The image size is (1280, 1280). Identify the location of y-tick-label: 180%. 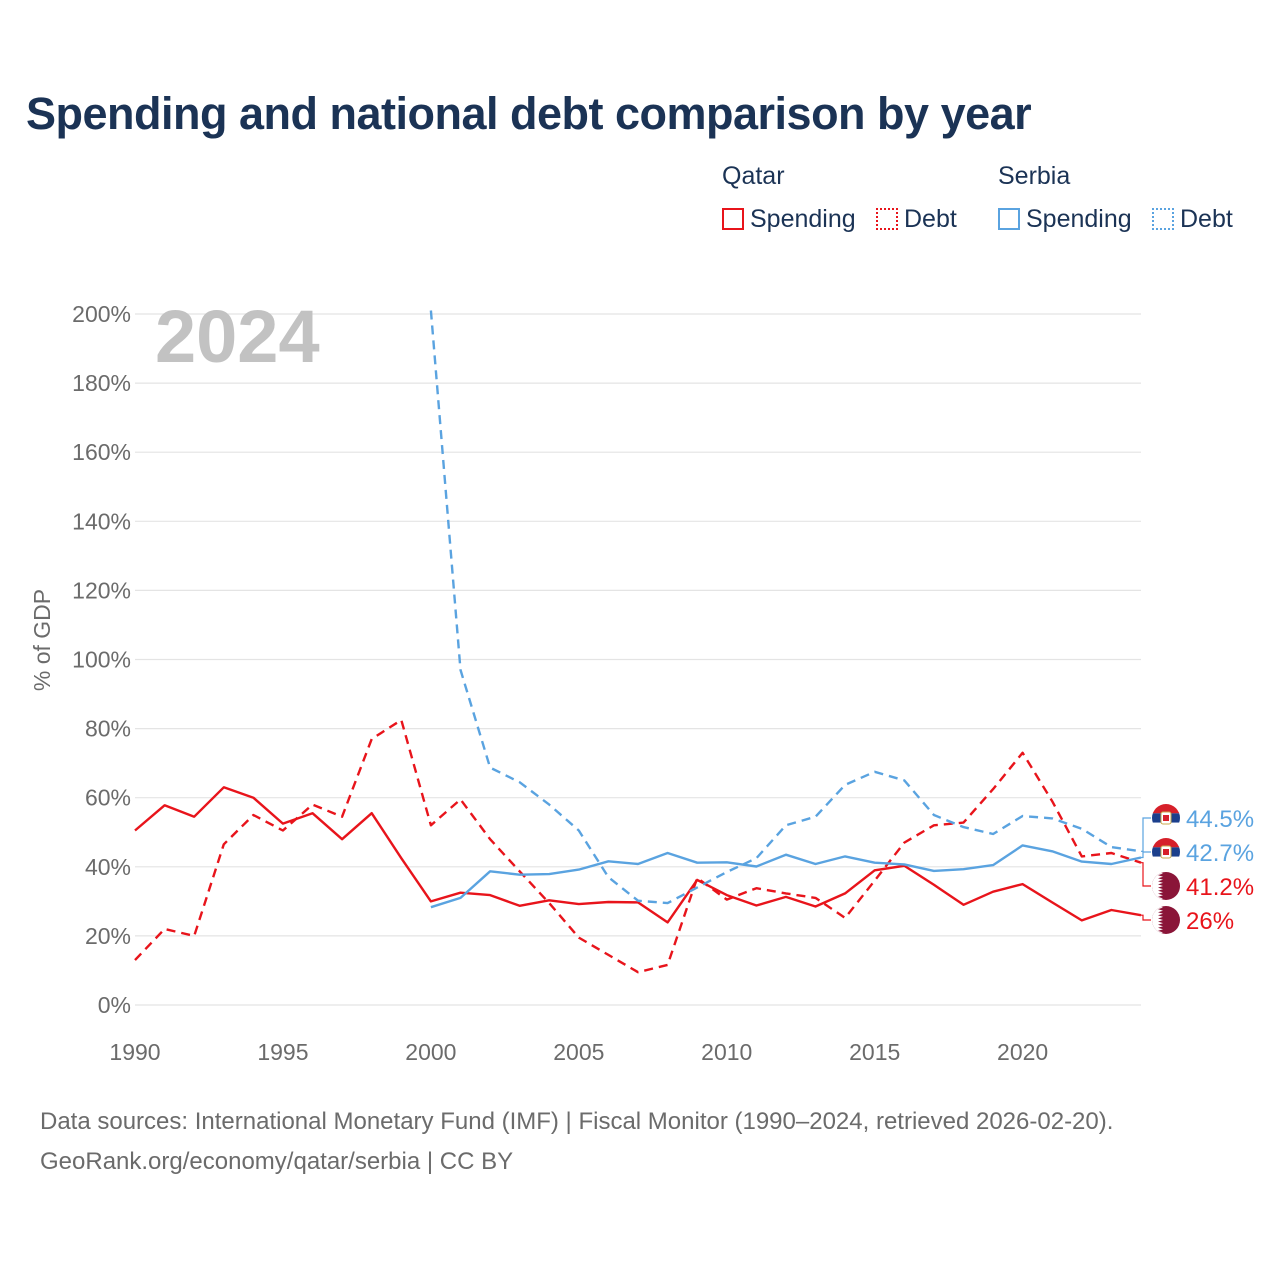
(101, 383).